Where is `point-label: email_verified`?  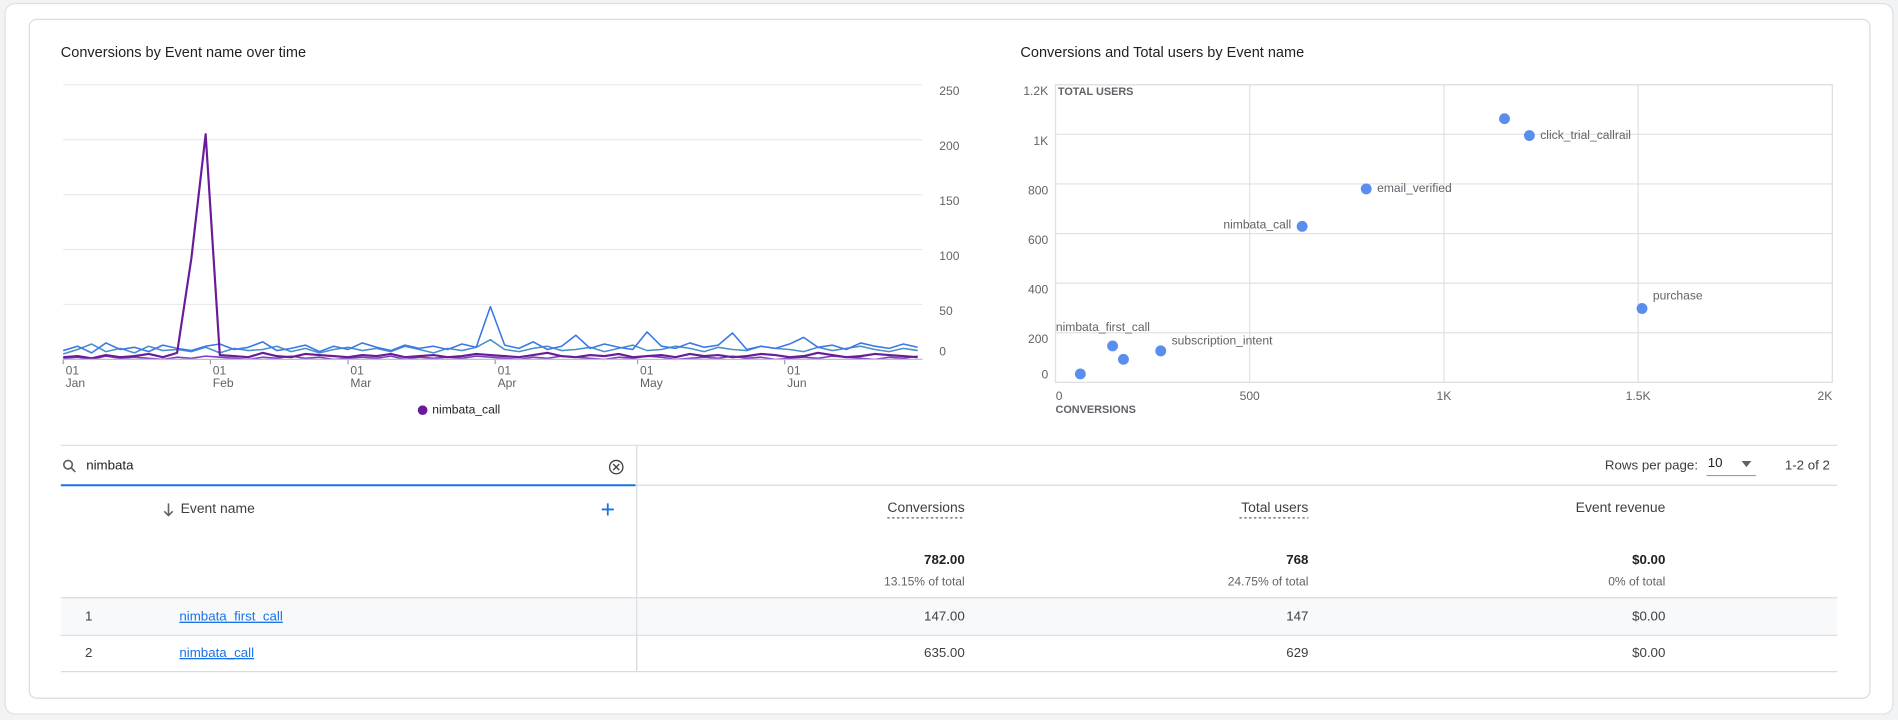
point-label: email_verified is located at coordinates (1414, 188).